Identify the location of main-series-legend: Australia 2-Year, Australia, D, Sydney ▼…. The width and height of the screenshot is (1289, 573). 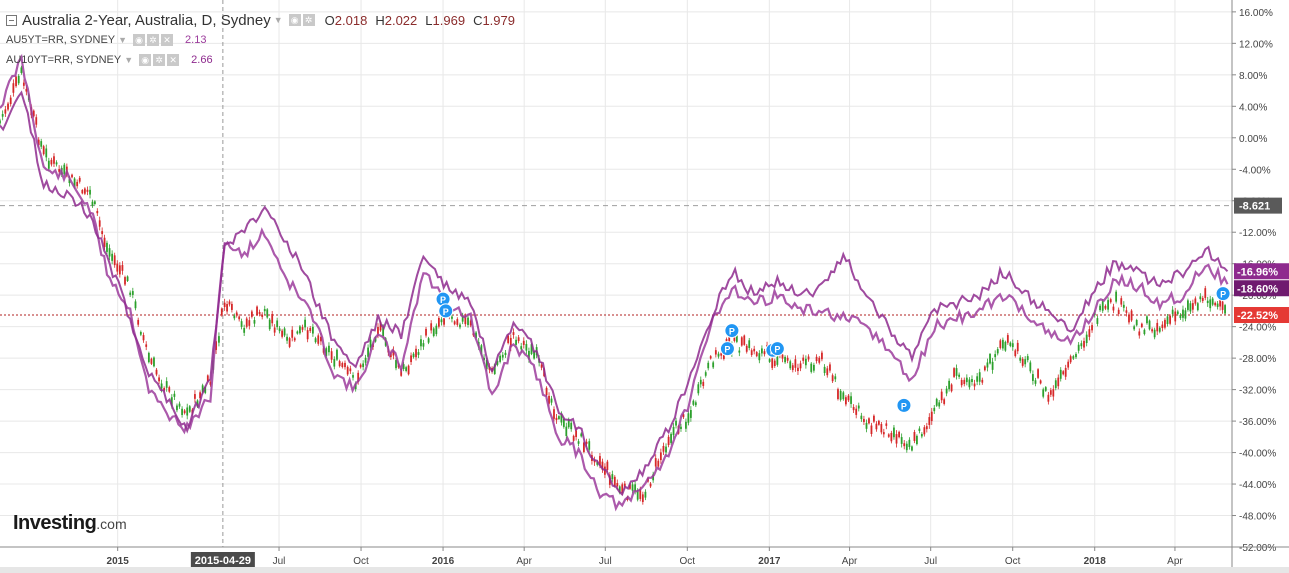
(260, 20).